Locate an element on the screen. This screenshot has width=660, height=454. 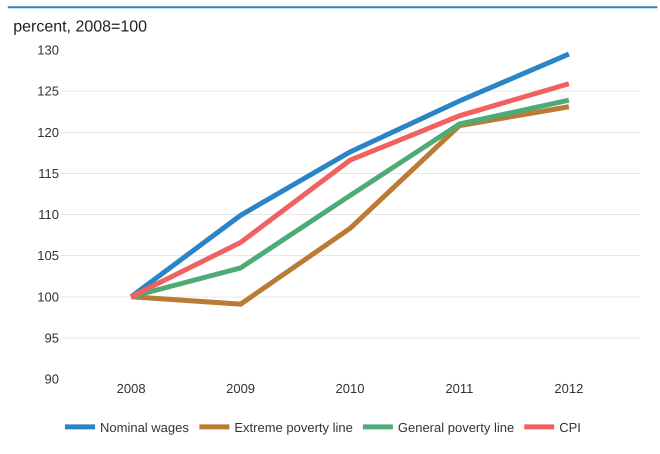
legend-label: Nominal wages is located at coordinates (145, 427).